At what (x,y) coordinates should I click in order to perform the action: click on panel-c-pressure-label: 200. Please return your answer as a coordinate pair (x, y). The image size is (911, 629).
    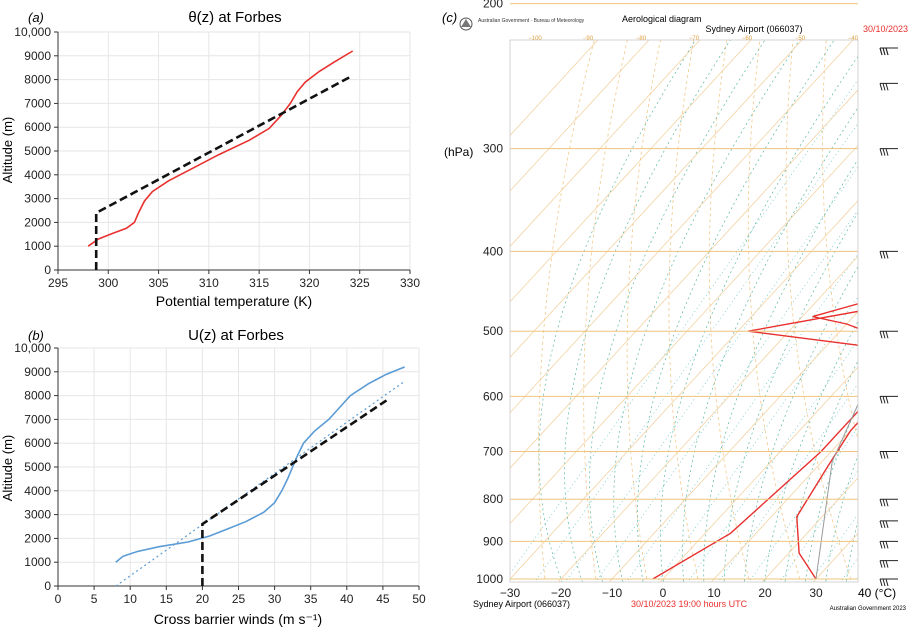
    Looking at the image, I should click on (493, 5).